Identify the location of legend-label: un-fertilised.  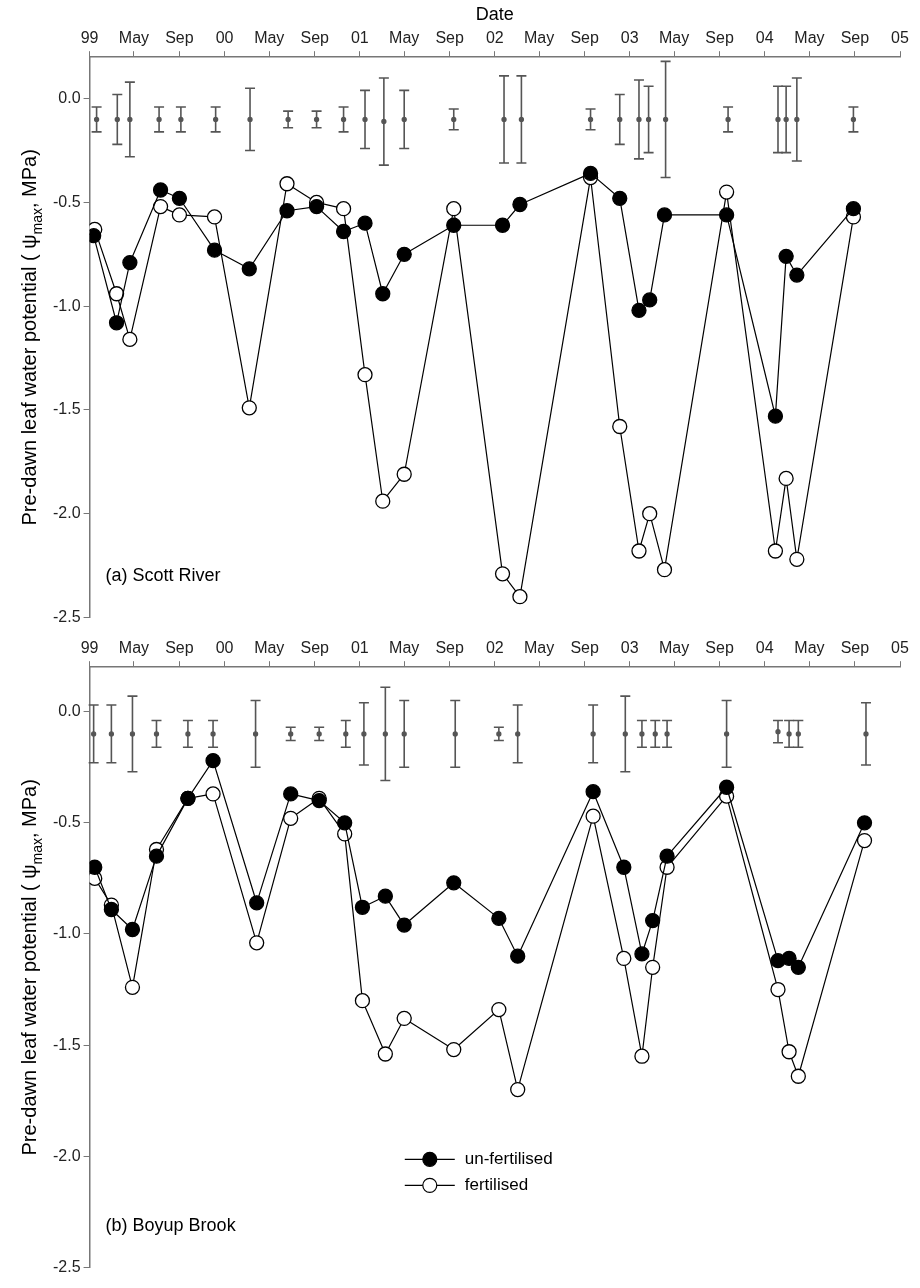
(508, 1159).